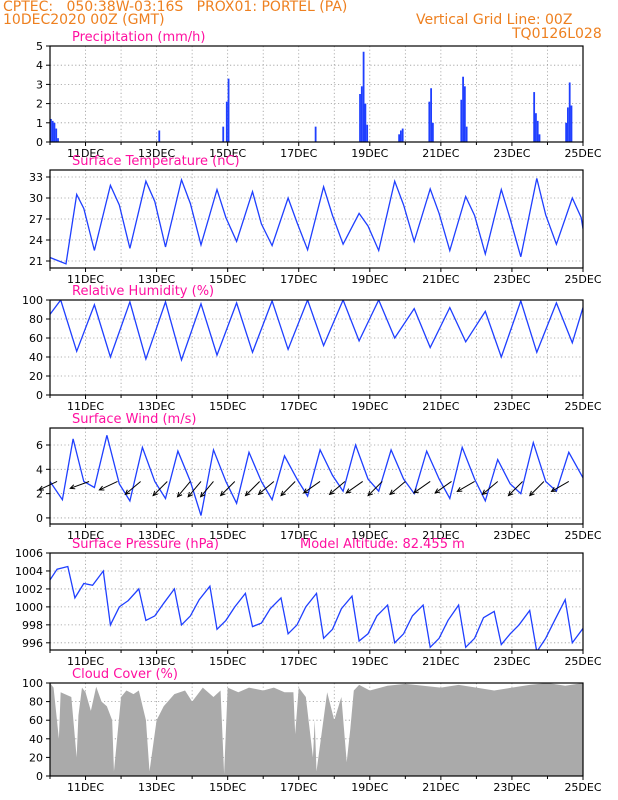 The width and height of the screenshot is (618, 800). Describe the element at coordinates (39, 494) in the screenshot. I see `wind-ytick-label: 2` at that location.